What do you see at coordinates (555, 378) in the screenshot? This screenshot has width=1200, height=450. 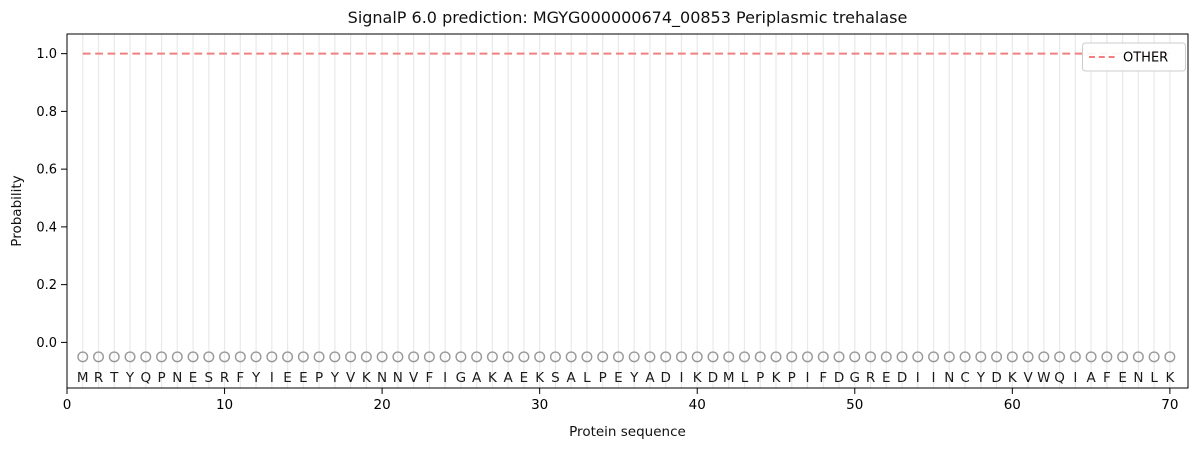 I see `residue-letter: S` at bounding box center [555, 378].